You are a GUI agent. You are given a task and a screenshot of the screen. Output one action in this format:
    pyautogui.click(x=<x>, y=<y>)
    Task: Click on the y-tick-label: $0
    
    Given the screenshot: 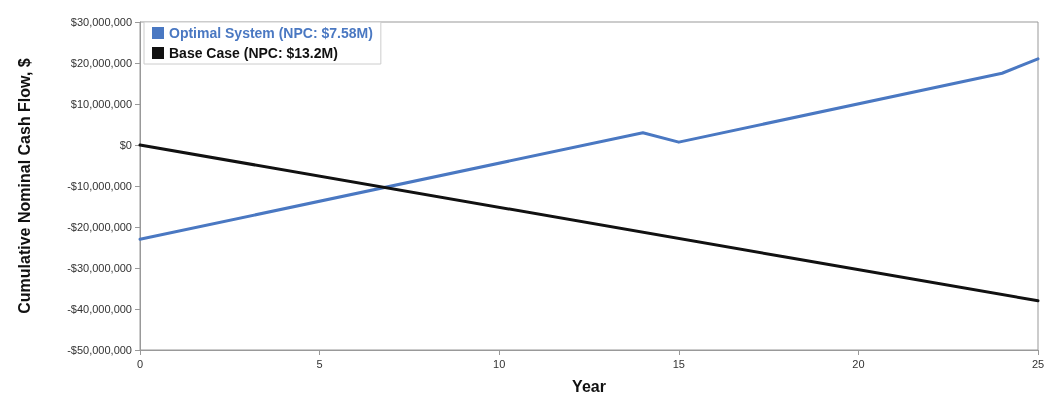 What is the action you would take?
    pyautogui.click(x=125, y=145)
    